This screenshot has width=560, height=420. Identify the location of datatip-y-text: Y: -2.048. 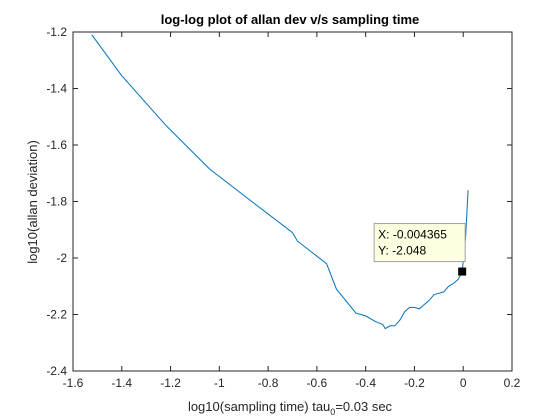
(402, 251).